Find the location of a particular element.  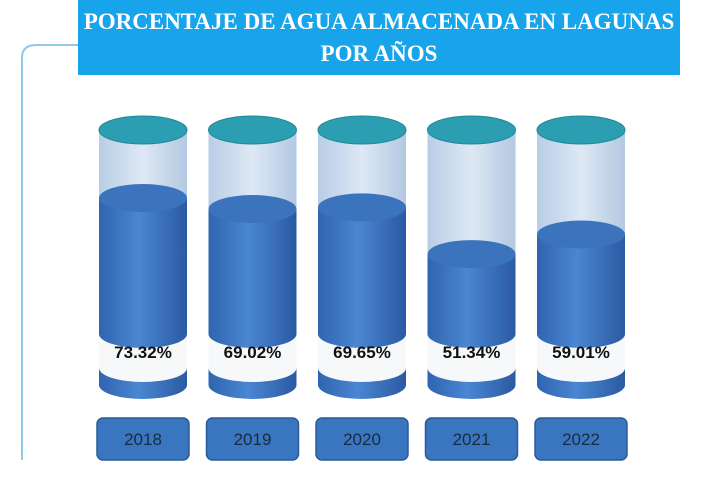

x-tick-label: 2021 is located at coordinates (472, 439).